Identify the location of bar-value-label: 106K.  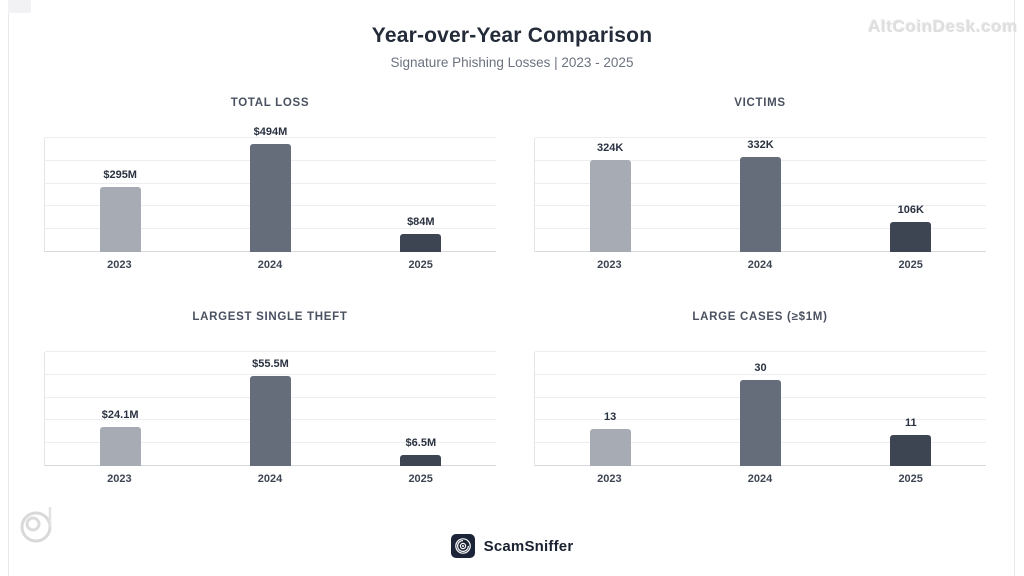
(910, 210).